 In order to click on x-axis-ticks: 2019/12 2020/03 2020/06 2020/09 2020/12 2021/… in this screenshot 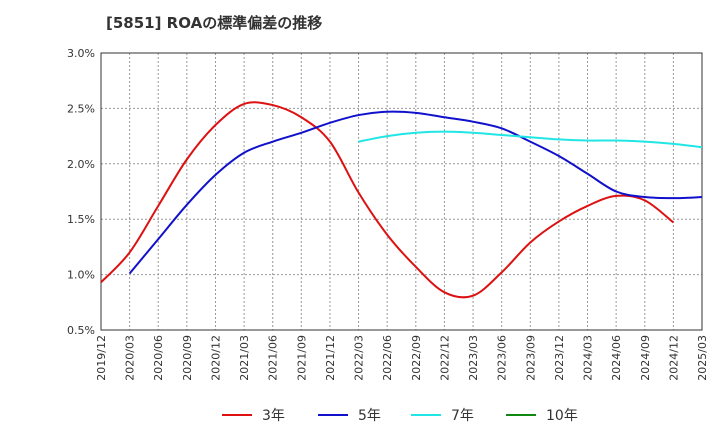, I will do `click(402, 358)`.